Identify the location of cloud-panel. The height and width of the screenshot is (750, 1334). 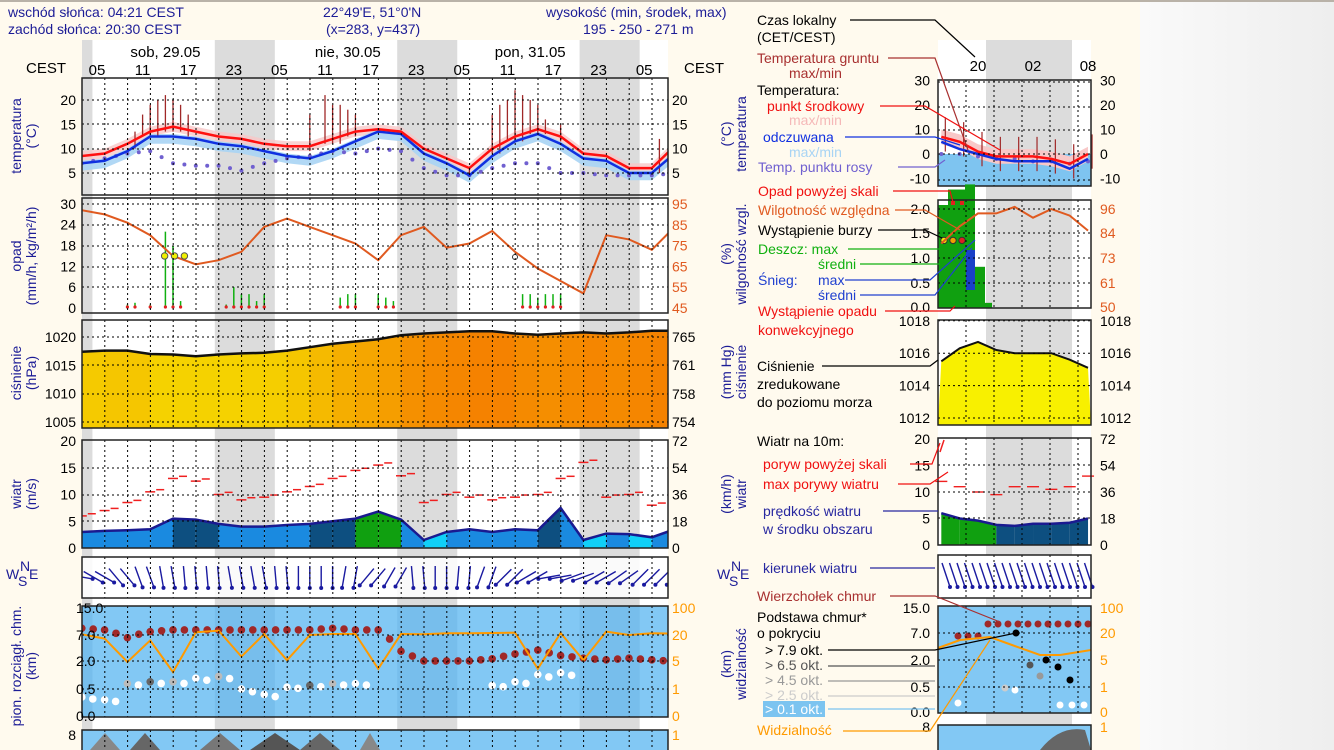
(375, 661).